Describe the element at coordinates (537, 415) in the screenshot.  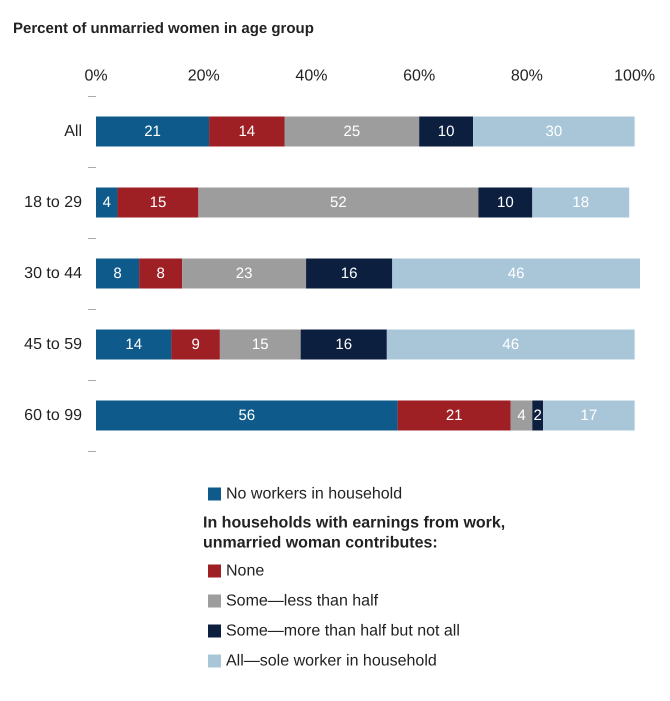
I see `data-label: 2` at that location.